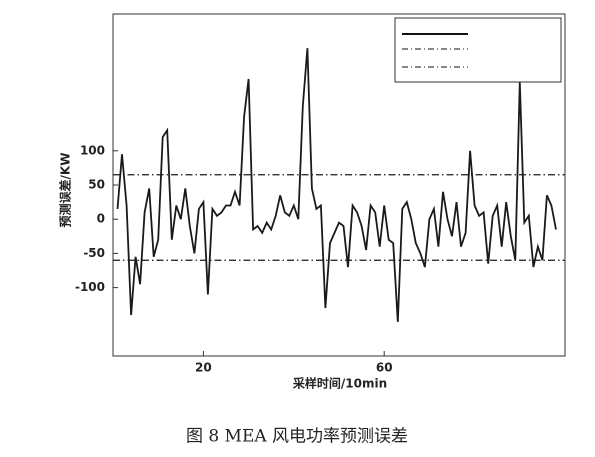 Image resolution: width=595 pixels, height=457 pixels. Describe the element at coordinates (101, 219) in the screenshot. I see `y-tick-label: 0` at that location.